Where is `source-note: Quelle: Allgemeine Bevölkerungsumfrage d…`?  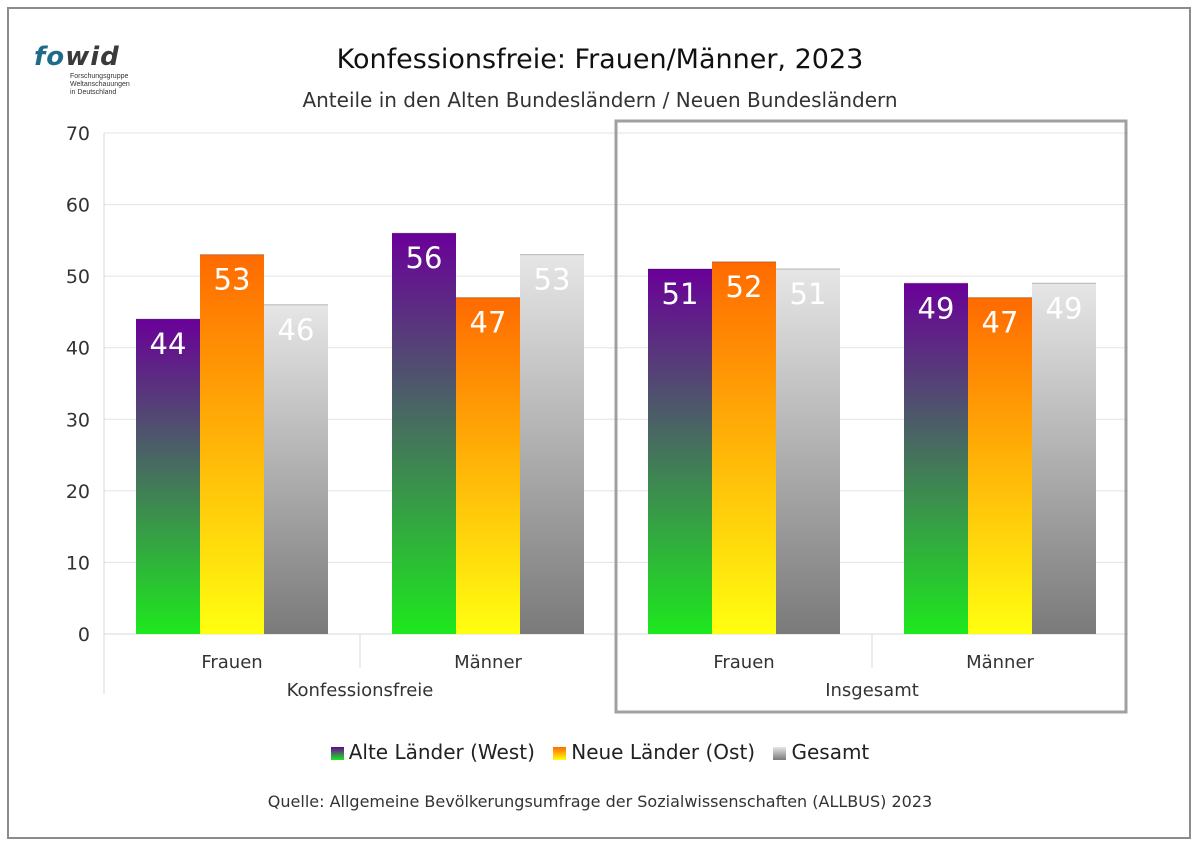
source-note: Quelle: Allgemeine Bevölkerungsumfrage d… is located at coordinates (600, 801).